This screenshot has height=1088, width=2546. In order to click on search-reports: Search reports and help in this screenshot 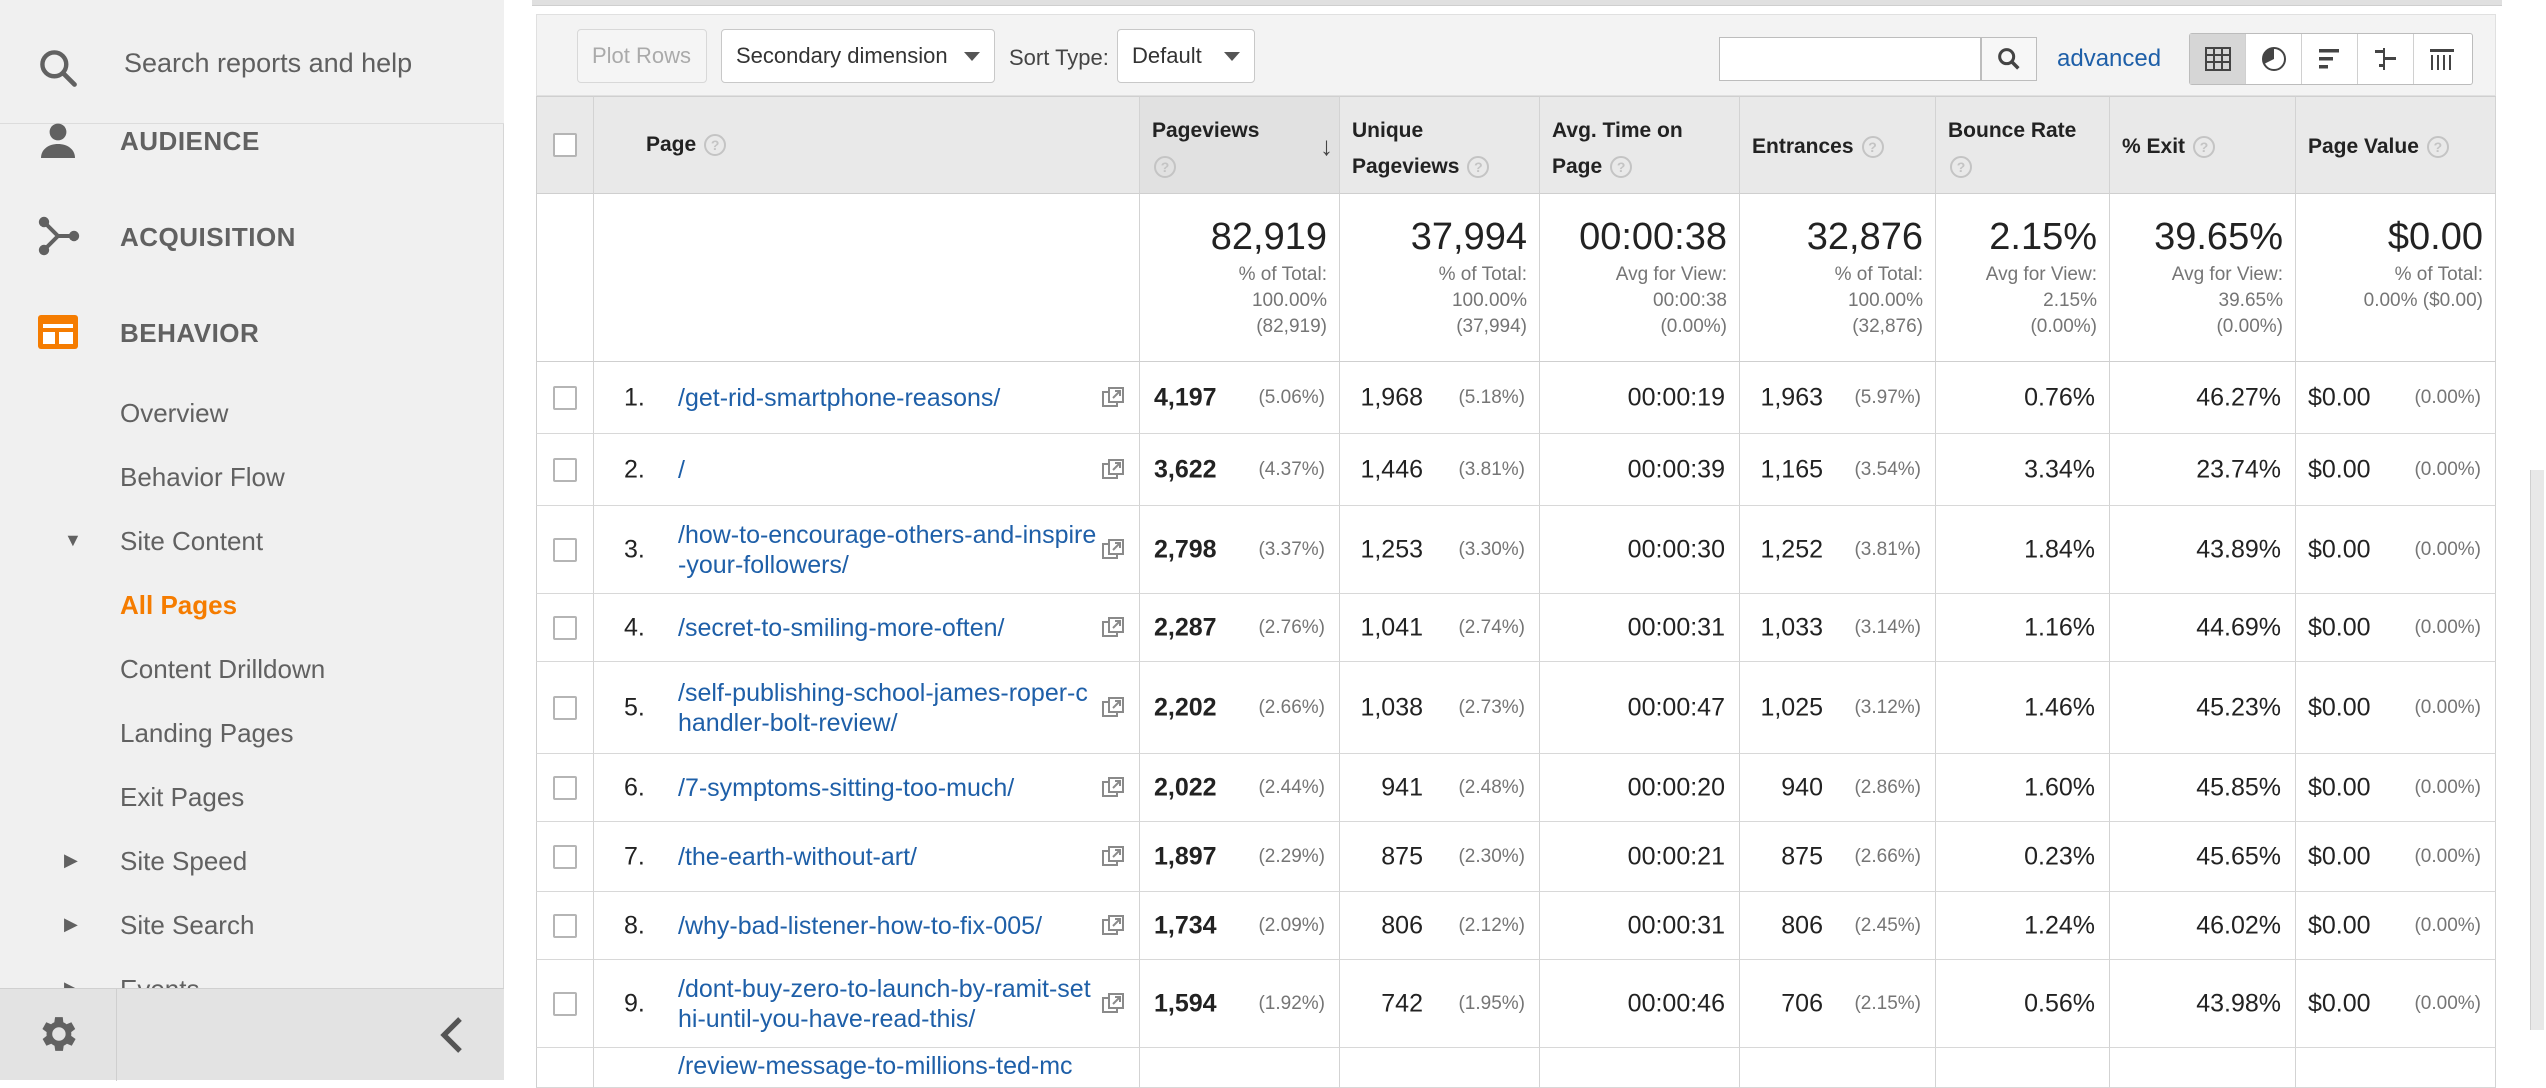, I will do `click(252, 62)`.